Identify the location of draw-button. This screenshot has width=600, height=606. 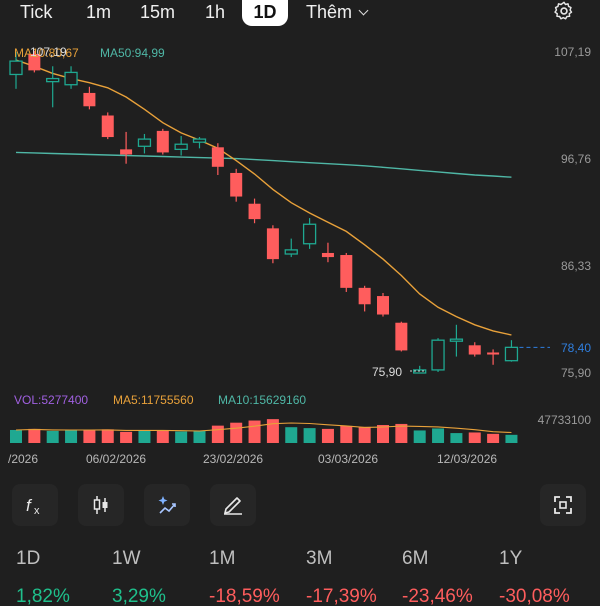
(233, 505).